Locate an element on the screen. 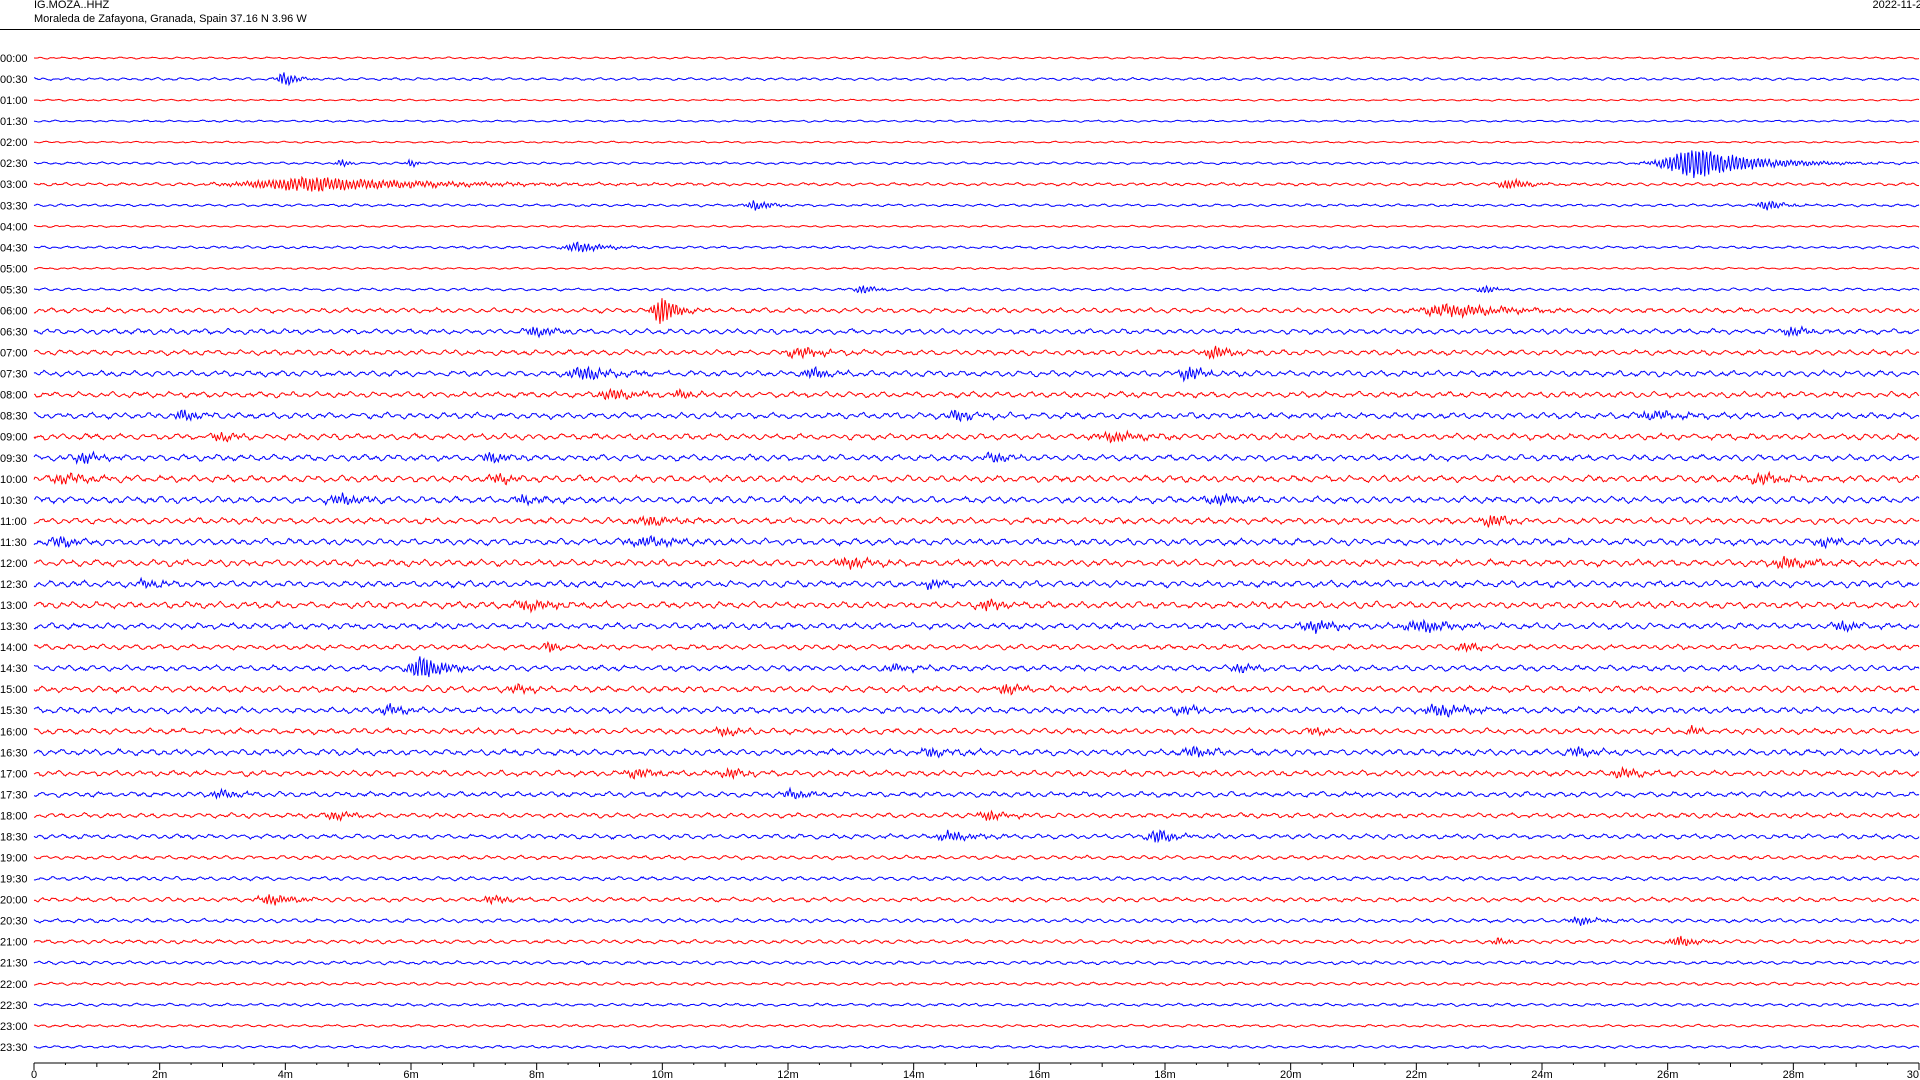 The width and height of the screenshot is (1920, 1080). x-tick-label: 26m is located at coordinates (1667, 1074).